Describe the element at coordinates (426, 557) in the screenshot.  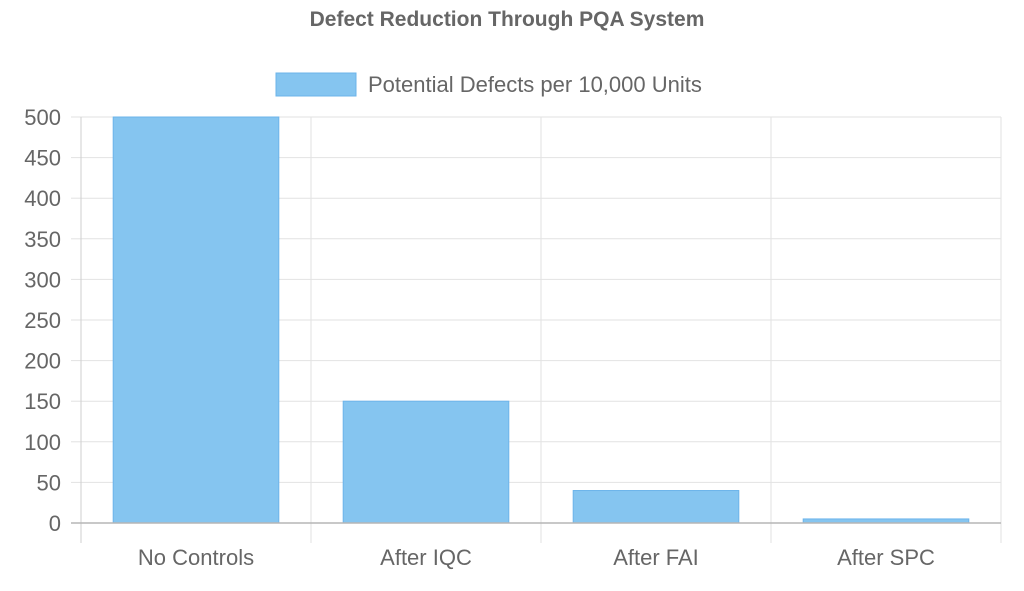
I see `x-tick-label: After IQC` at that location.